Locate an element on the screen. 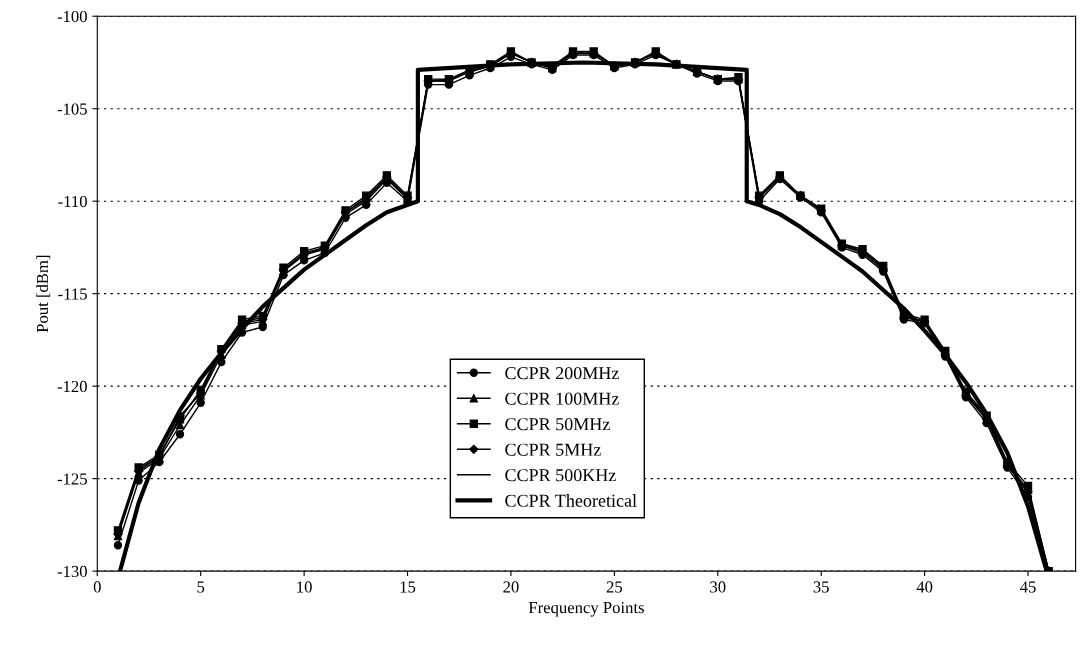 The width and height of the screenshot is (1081, 649). x-tick-label: 15 is located at coordinates (408, 587).